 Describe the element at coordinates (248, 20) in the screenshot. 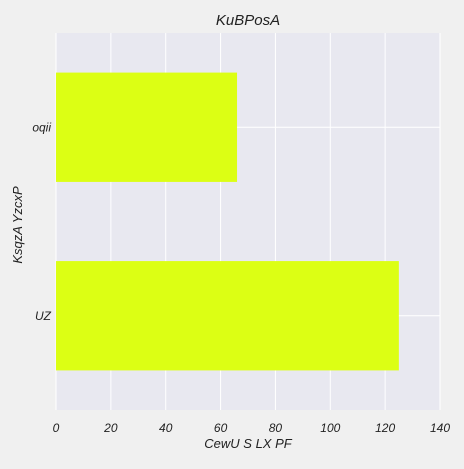

I see `chart-title: KuBPosA` at that location.